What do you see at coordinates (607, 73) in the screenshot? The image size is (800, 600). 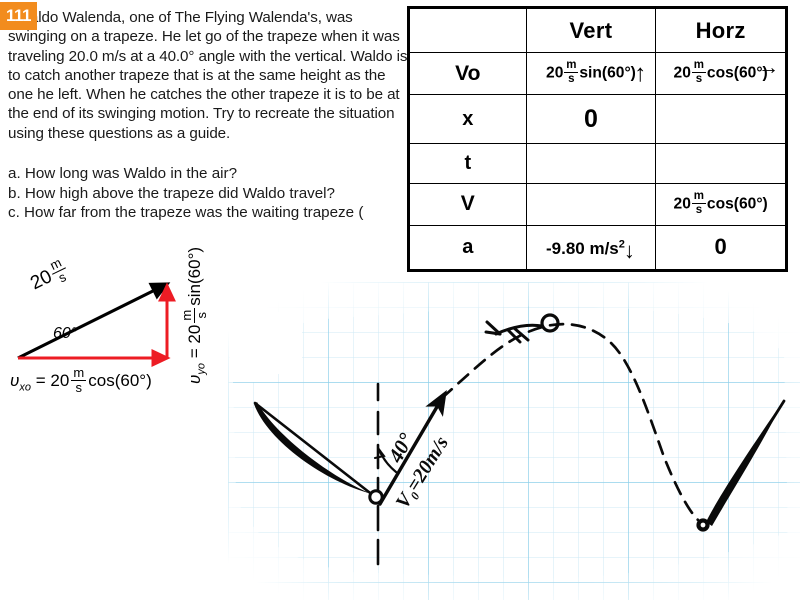 I see `vo-vert-trig: sin(60°)` at bounding box center [607, 73].